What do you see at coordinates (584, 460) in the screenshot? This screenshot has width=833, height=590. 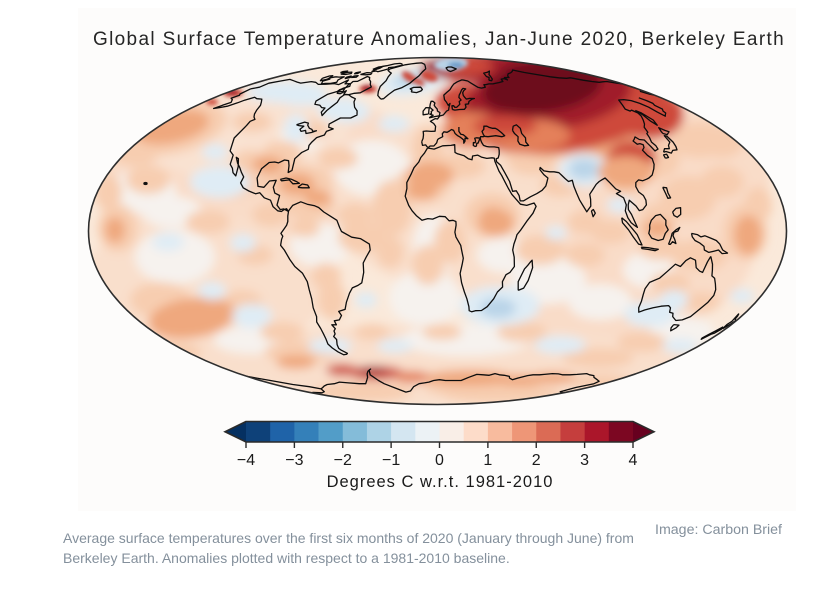 I see `svg-text: 3` at bounding box center [584, 460].